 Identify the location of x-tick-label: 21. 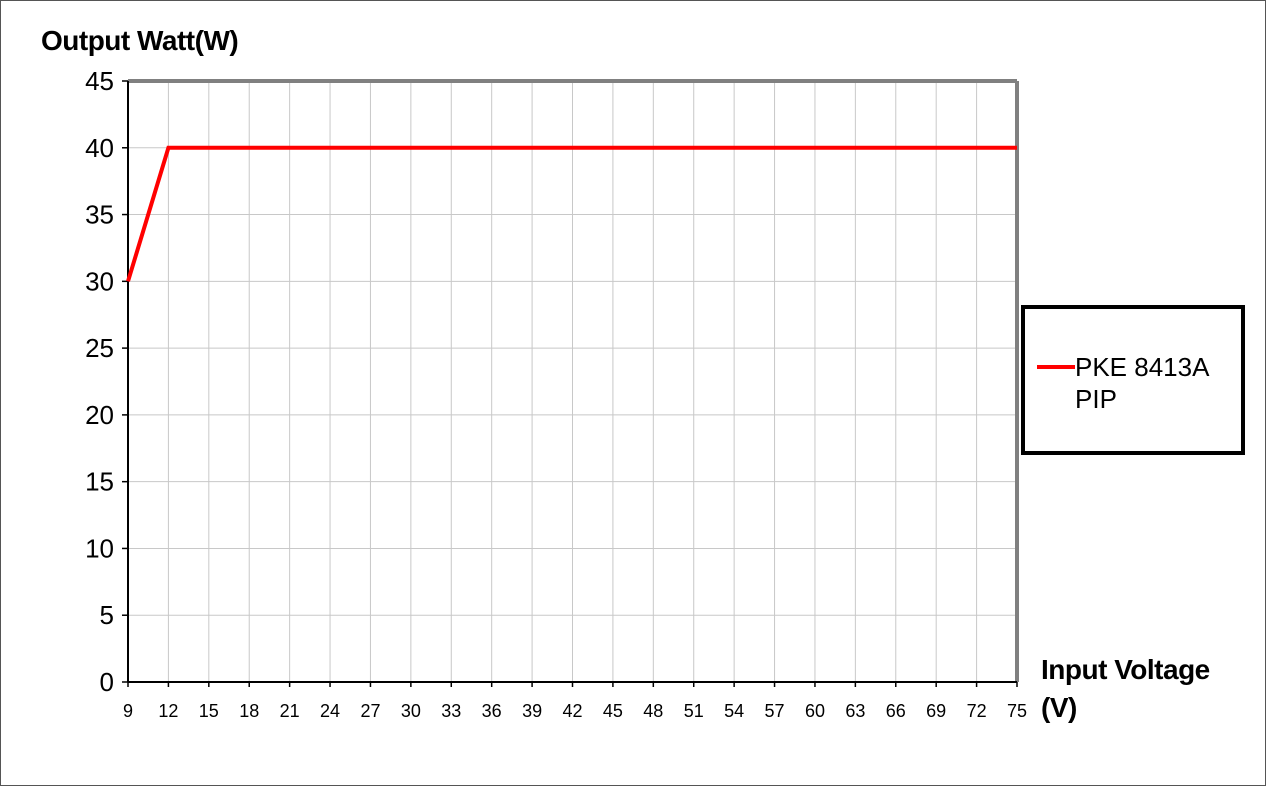
(290, 711).